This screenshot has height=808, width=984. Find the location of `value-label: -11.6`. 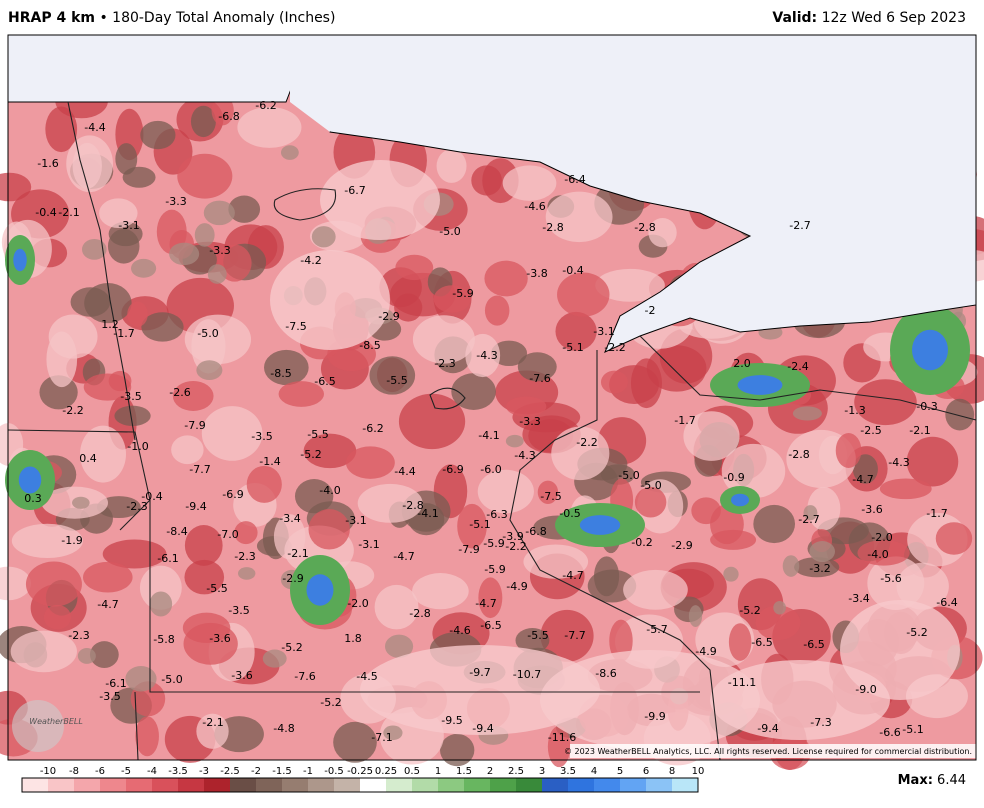

value-label: -11.6 is located at coordinates (562, 737).